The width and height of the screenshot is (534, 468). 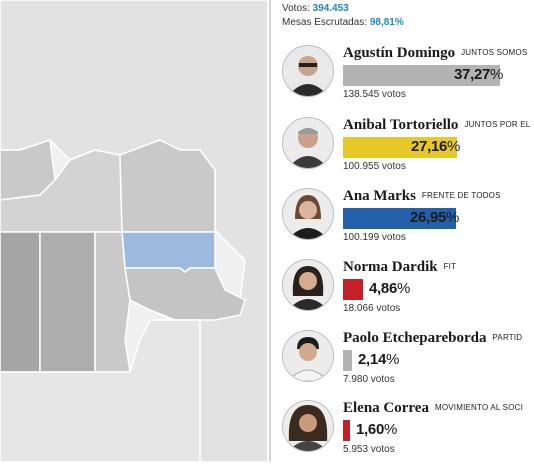 What do you see at coordinates (472, 74) in the screenshot?
I see `candidate-percent-value: 37,27` at bounding box center [472, 74].